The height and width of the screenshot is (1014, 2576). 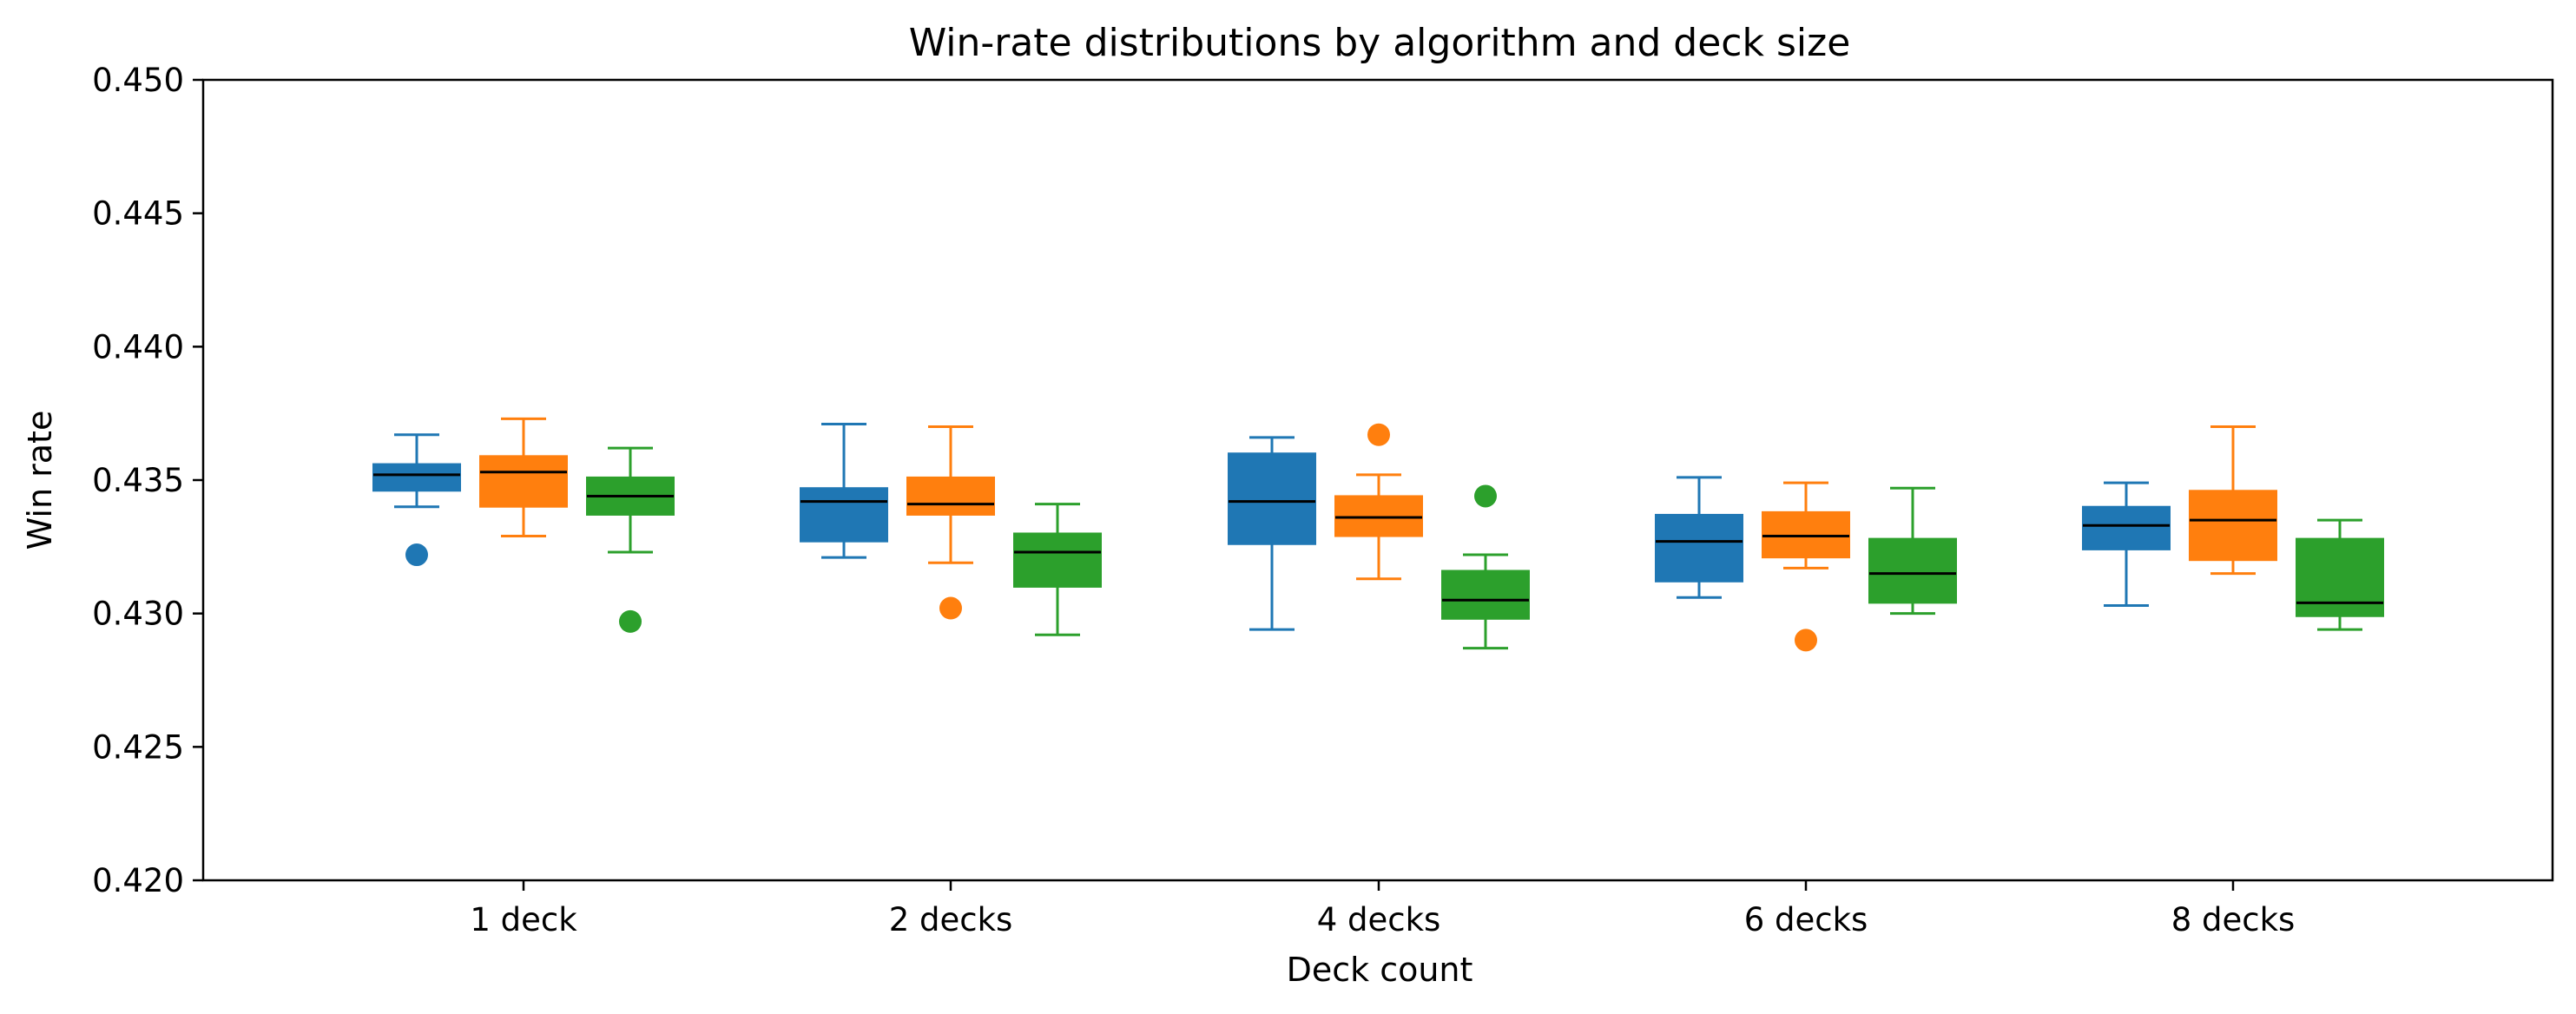 I want to click on y-axis: 0.420 0.425 0.430 0.435 0.440 0.445 0.450, so click(x=147, y=480).